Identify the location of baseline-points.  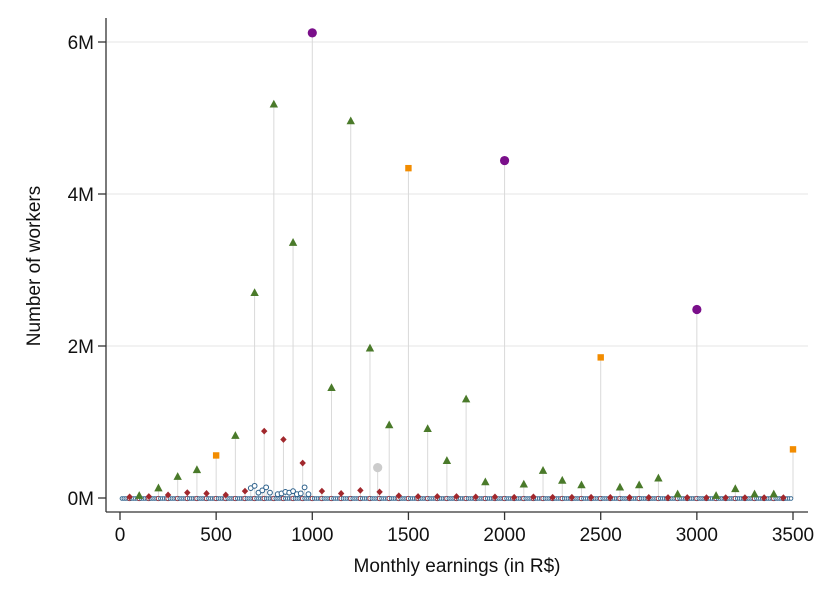
(456, 498).